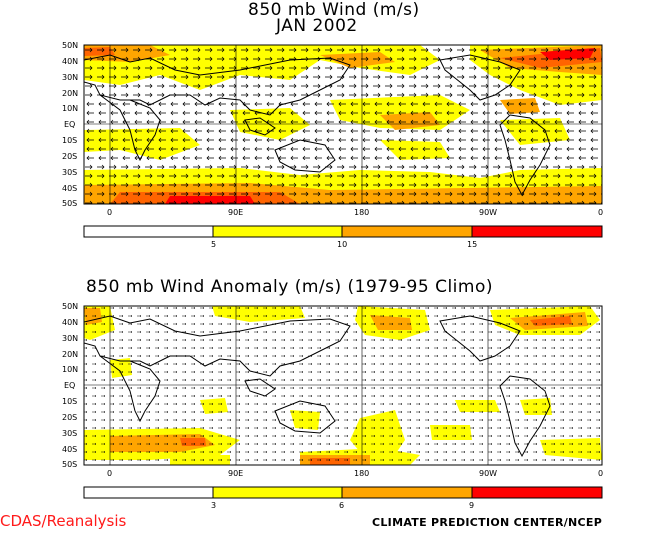  Describe the element at coordinates (487, 522) in the screenshot. I see `footer-center-label: CLIMATE PREDICTION CENTER/NCEP` at that location.